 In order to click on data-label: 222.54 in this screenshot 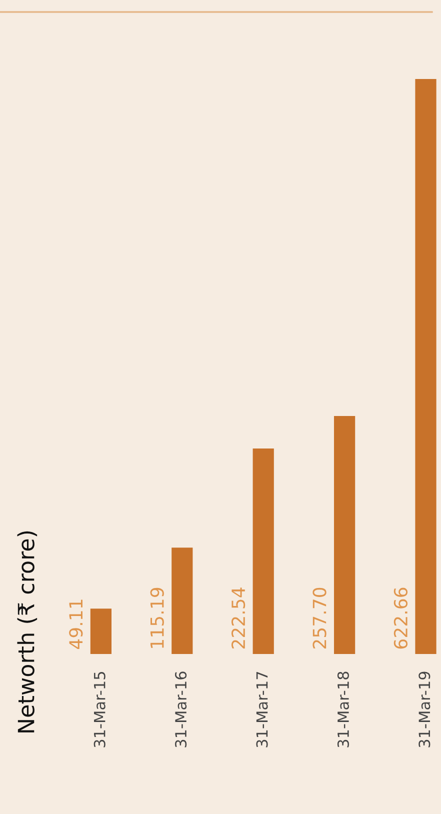, I will do `click(238, 618)`.